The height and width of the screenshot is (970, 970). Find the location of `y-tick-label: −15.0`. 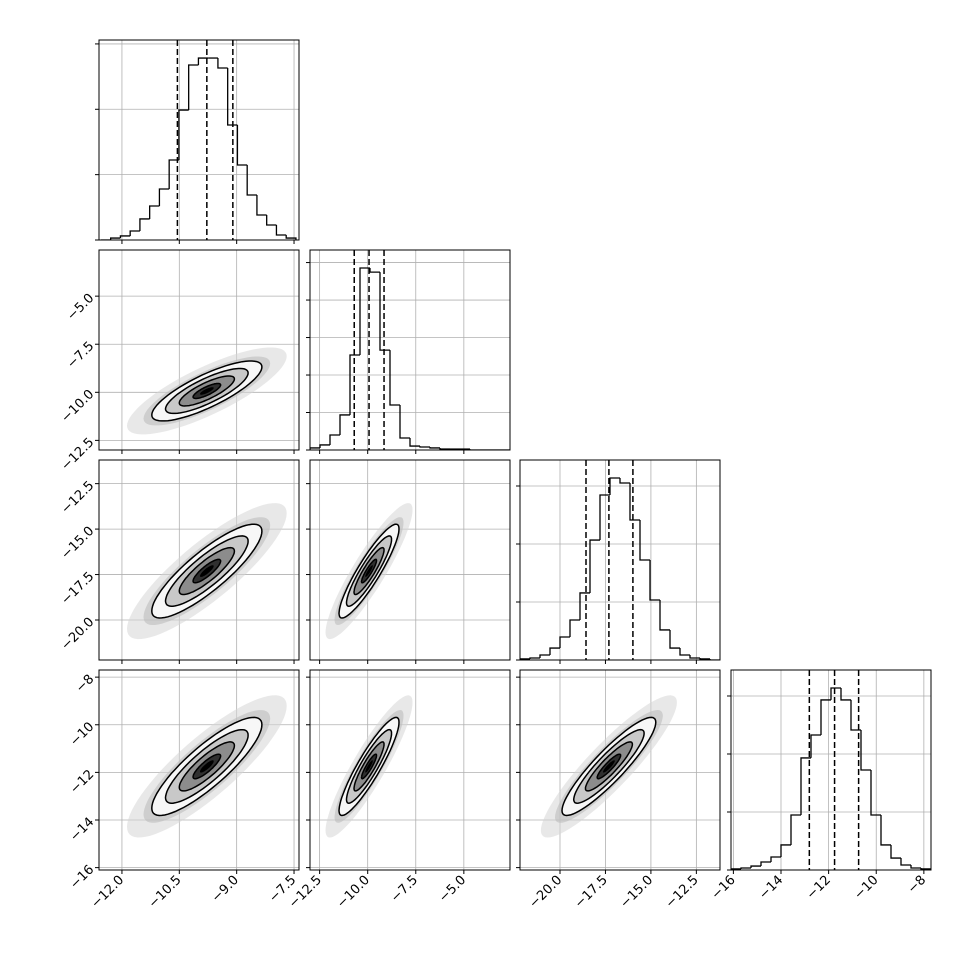

y-tick-label: −15.0 is located at coordinates (78, 543).